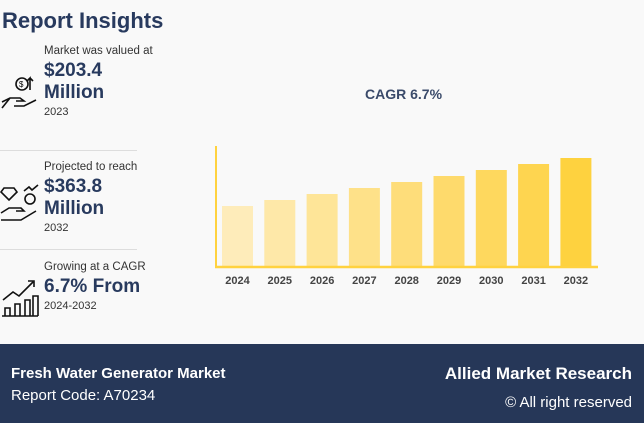  Describe the element at coordinates (491, 281) in the screenshot. I see `x-tick-label: 2030` at that location.